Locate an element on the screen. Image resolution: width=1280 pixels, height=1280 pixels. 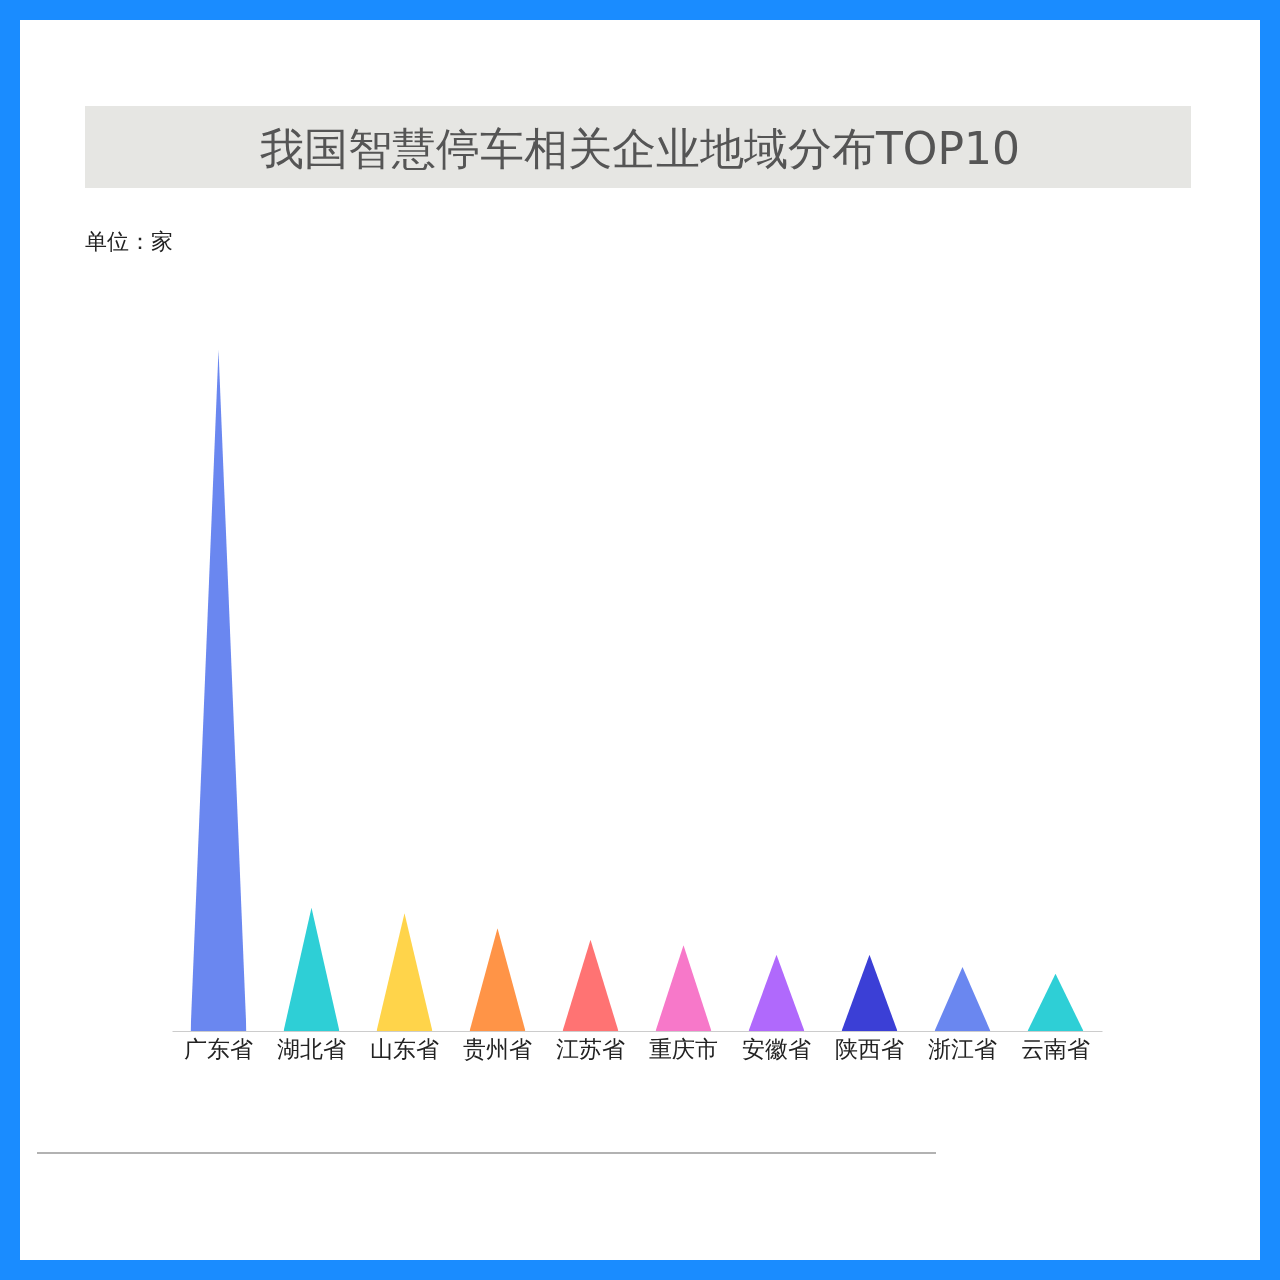
x-tick-label: 山东省 is located at coordinates (404, 1049).